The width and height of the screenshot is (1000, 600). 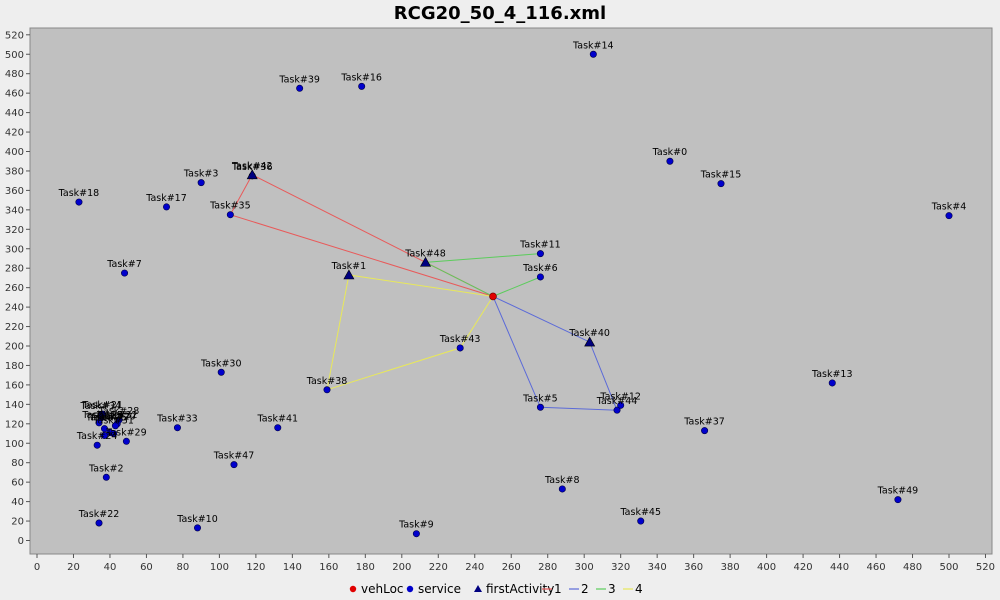 What do you see at coordinates (14, 113) in the screenshot?
I see `y-tick-label: 440` at bounding box center [14, 113].